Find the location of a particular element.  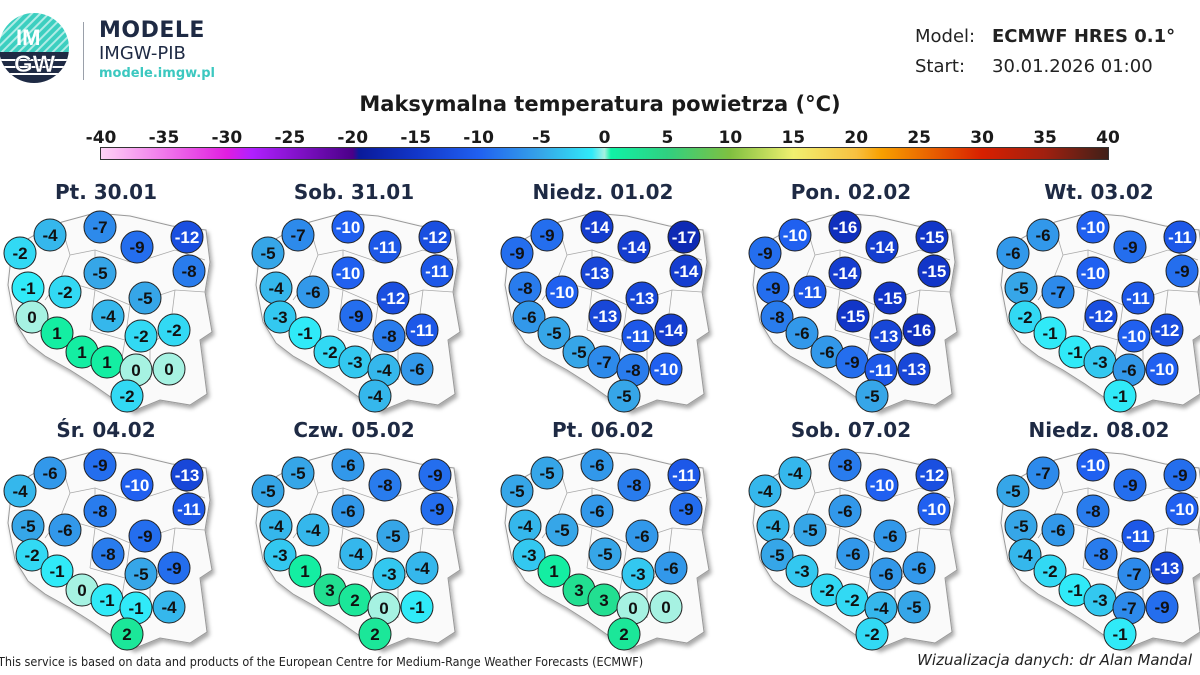

colorbar-tick: 5 is located at coordinates (667, 138).